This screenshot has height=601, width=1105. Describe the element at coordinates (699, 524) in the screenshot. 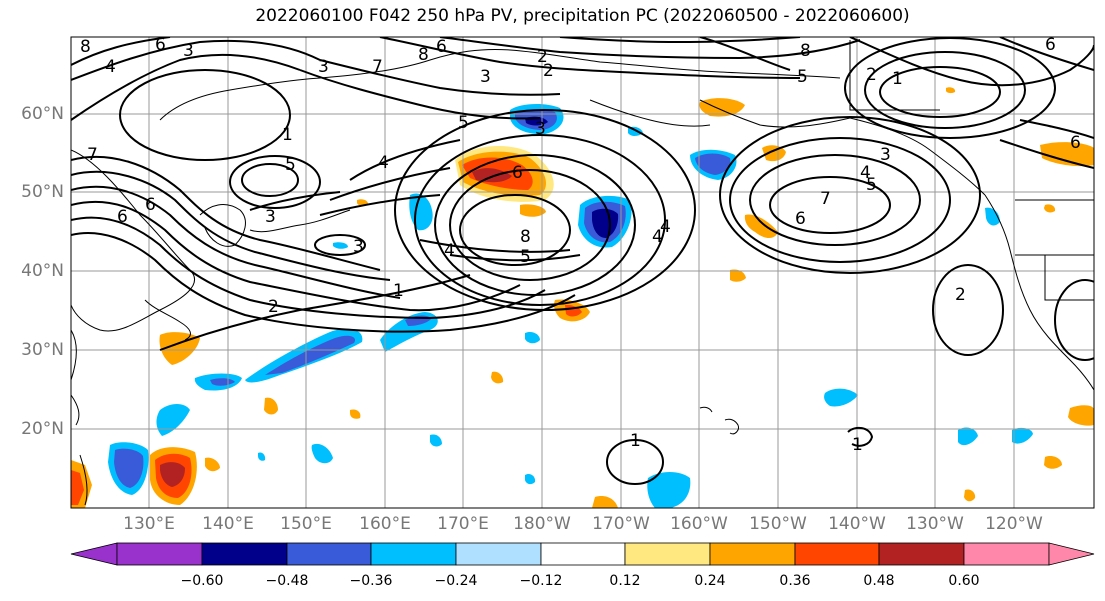

I see `lon-label-160w: 160°W` at that location.